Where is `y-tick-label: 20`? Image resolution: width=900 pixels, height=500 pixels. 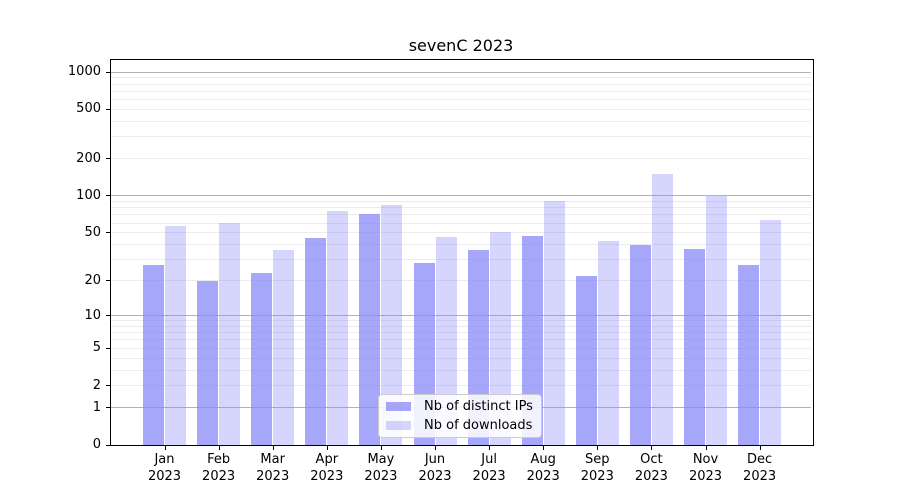
y-tick-label: 20 is located at coordinates (92, 280).